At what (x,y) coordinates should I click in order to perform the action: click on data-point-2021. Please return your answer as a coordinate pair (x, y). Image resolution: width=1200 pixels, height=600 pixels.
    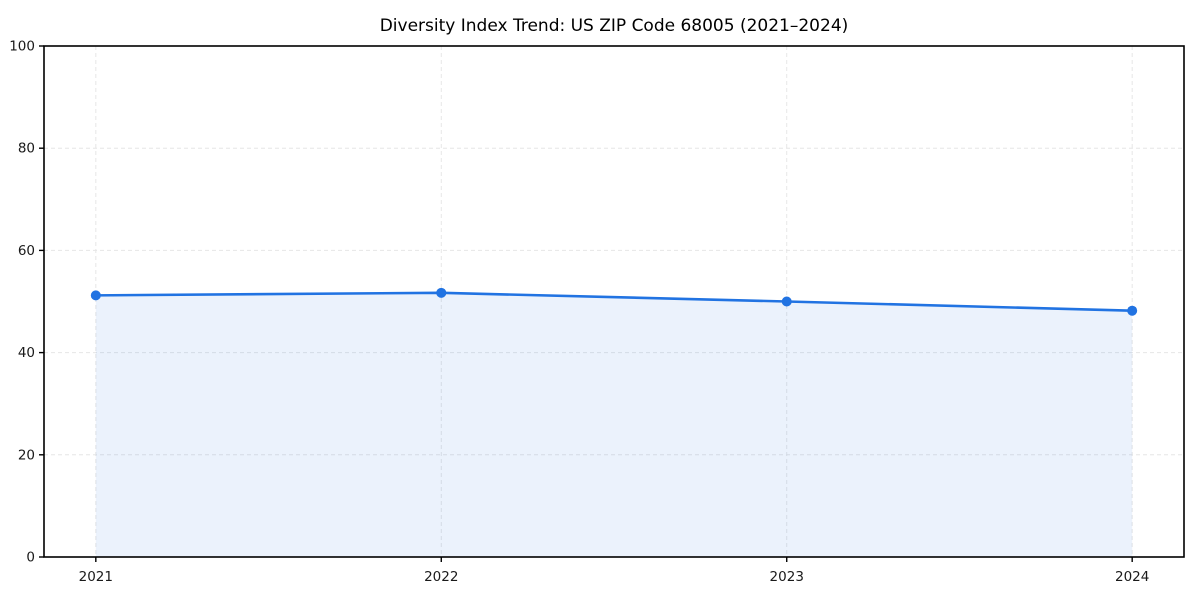
    Looking at the image, I should click on (95, 295).